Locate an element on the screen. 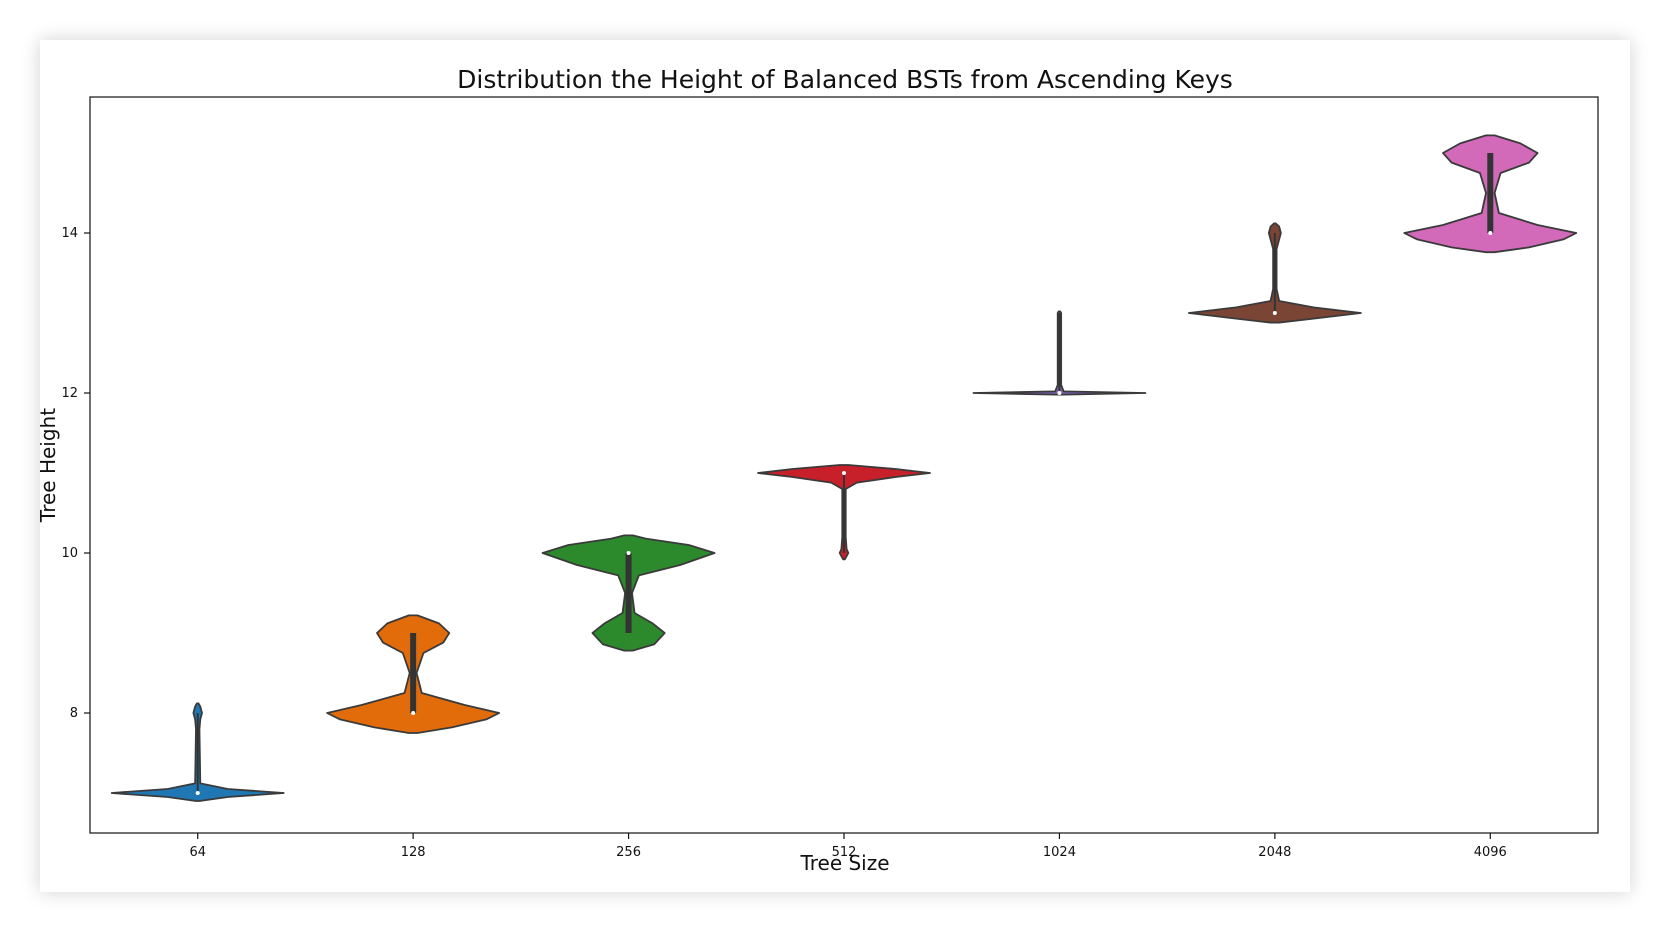 The image size is (1670, 934). x-tick-label: 4096 is located at coordinates (1490, 852).